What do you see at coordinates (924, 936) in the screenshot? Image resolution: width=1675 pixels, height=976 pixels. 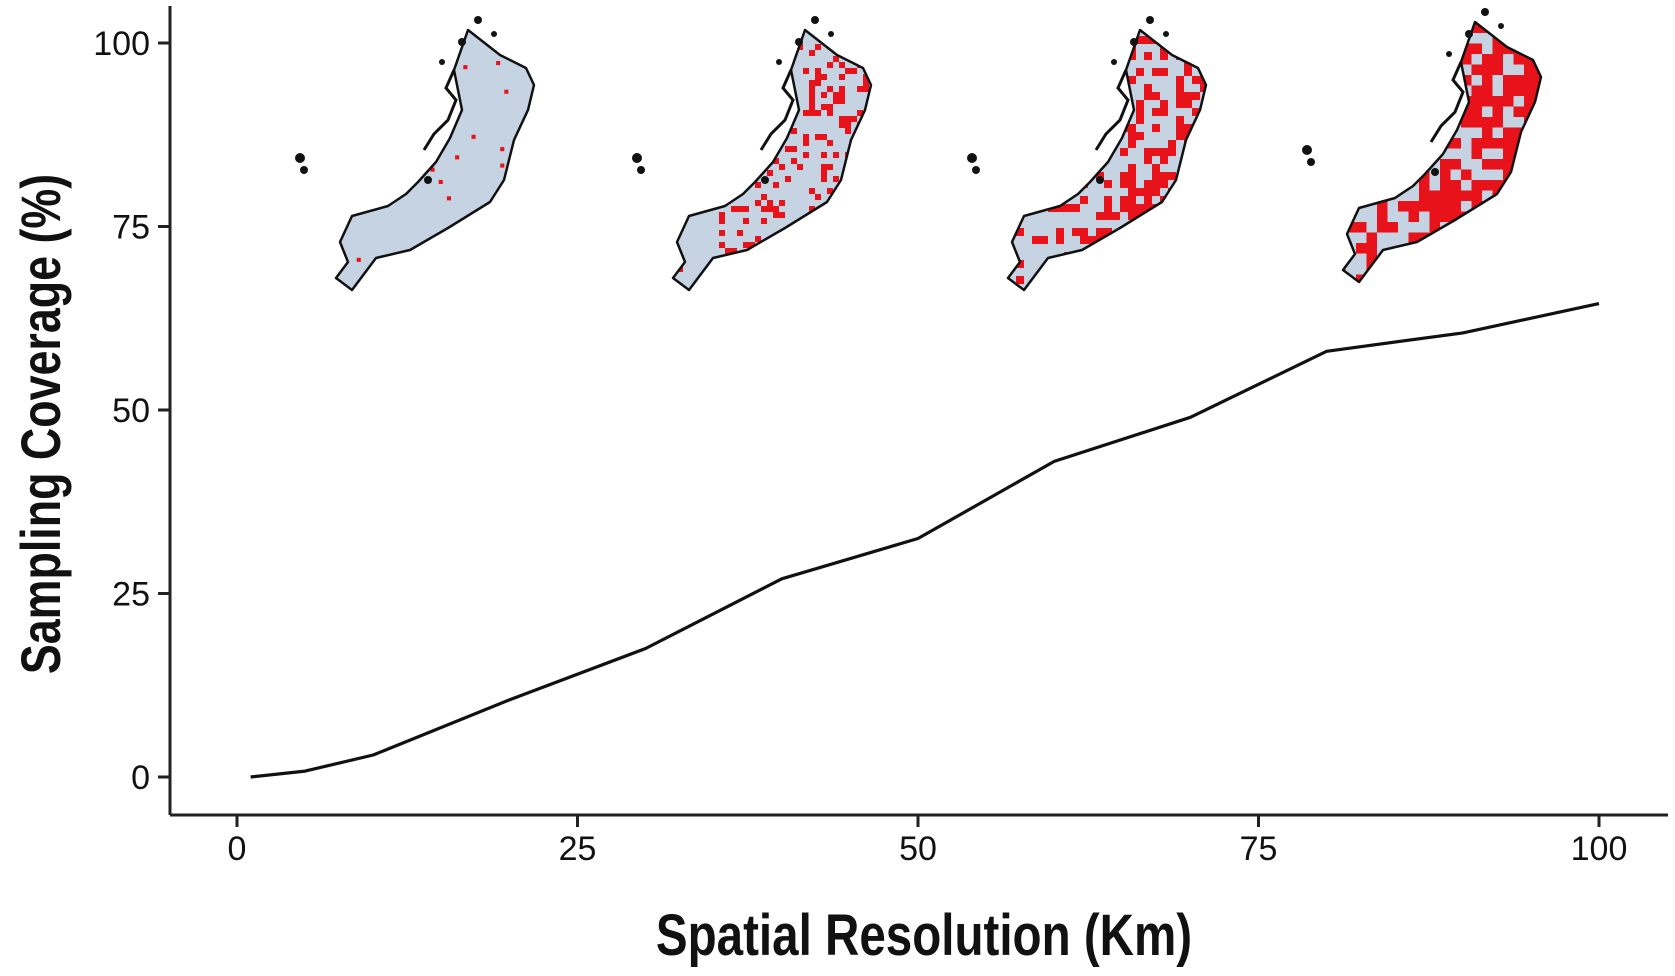 I see `x-axis-title: Spatial Resolution (Km)` at bounding box center [924, 936].